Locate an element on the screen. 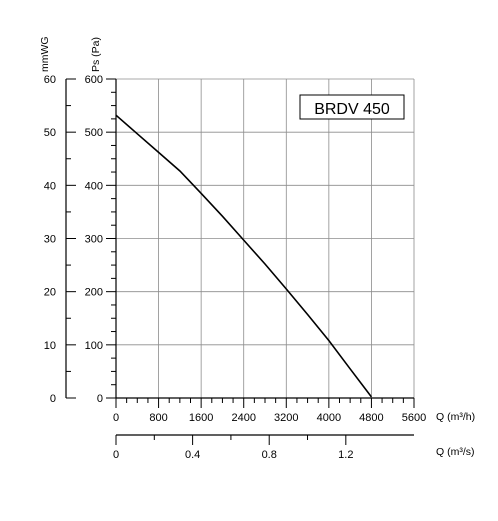  y-axis-primary-title: Ps (Pa) is located at coordinates (96, 54).